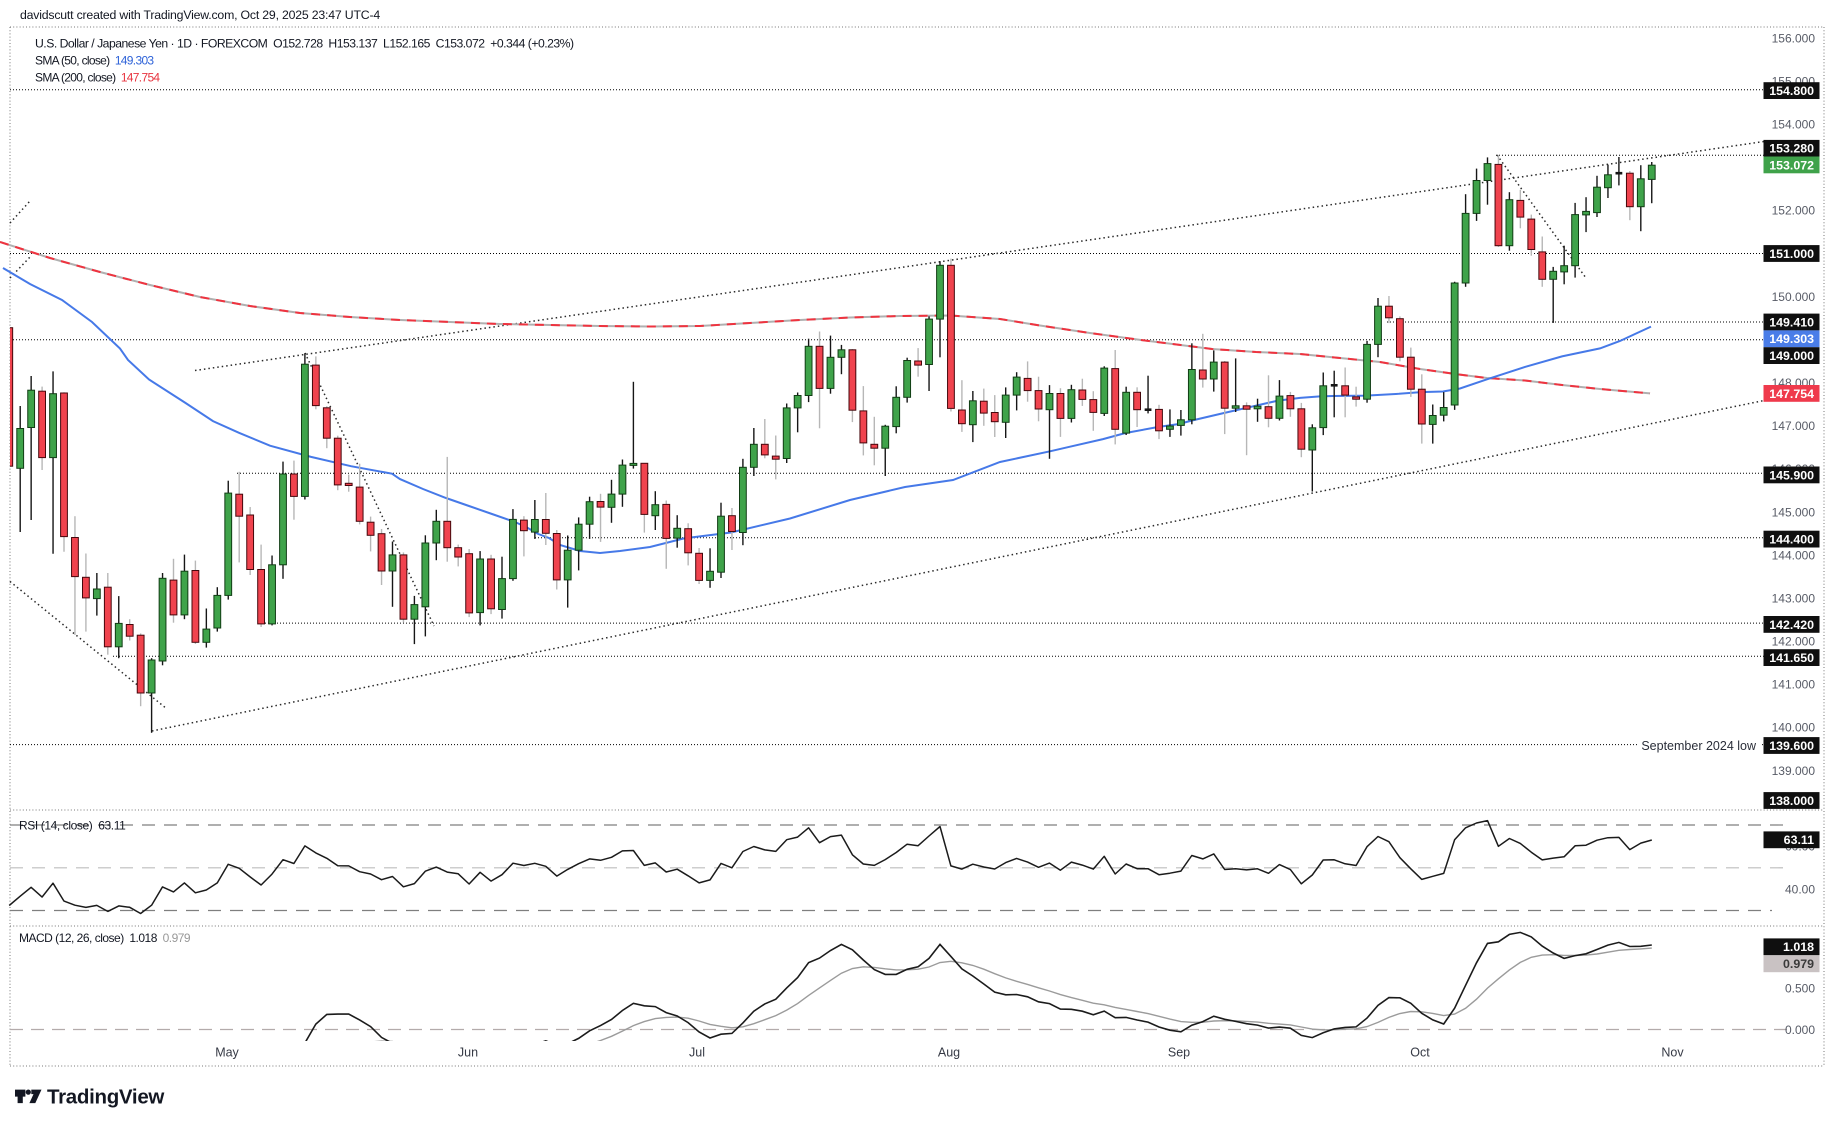  Describe the element at coordinates (1794, 555) in the screenshot. I see `svg-text: 144.000` at that location.